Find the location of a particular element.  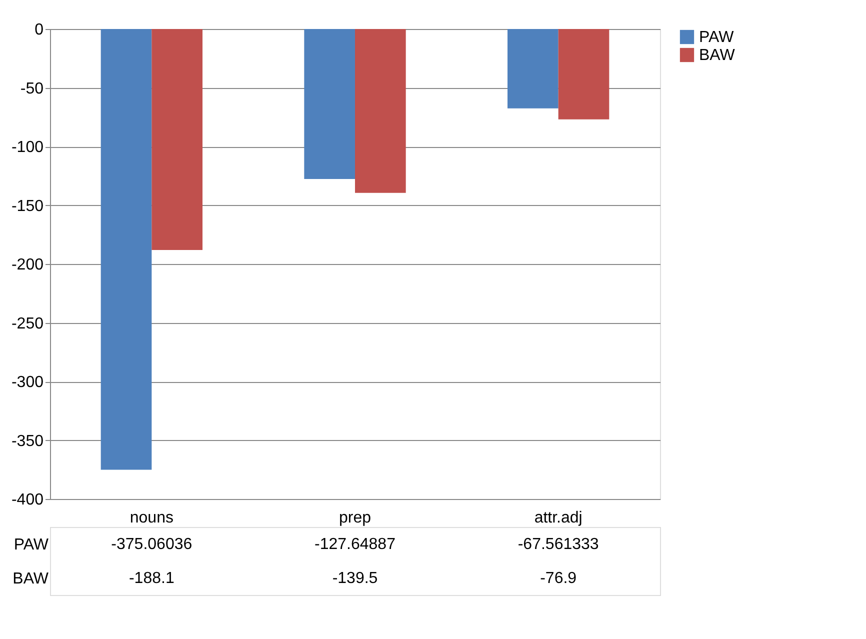

data-label: -127.64887 is located at coordinates (355, 544).